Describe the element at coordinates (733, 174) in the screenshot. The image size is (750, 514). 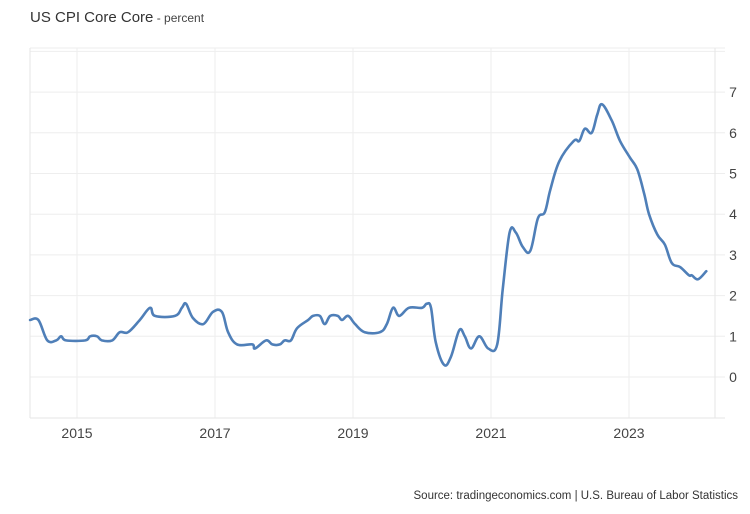
I see `y-tick-label: 5` at that location.